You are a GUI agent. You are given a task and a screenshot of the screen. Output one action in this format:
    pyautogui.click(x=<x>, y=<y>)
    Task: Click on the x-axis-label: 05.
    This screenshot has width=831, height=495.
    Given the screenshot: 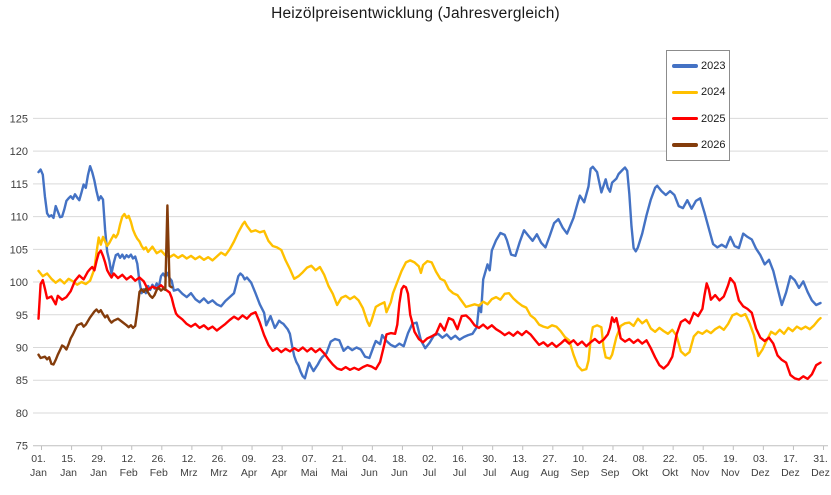 What is the action you would take?
    pyautogui.click(x=700, y=459)
    